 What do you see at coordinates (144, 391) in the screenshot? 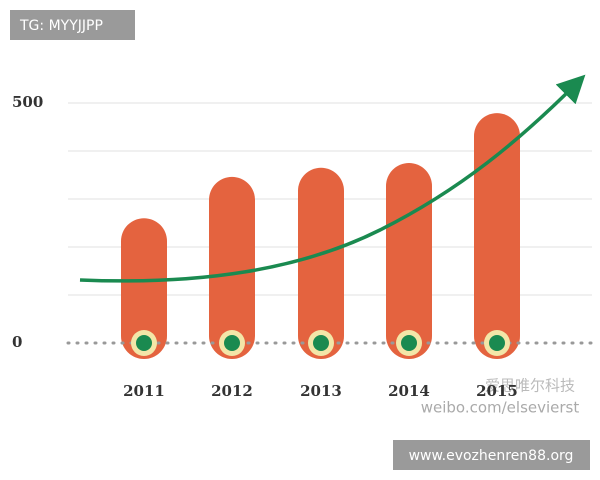
I see `x-tick-label: 2011` at bounding box center [144, 391].